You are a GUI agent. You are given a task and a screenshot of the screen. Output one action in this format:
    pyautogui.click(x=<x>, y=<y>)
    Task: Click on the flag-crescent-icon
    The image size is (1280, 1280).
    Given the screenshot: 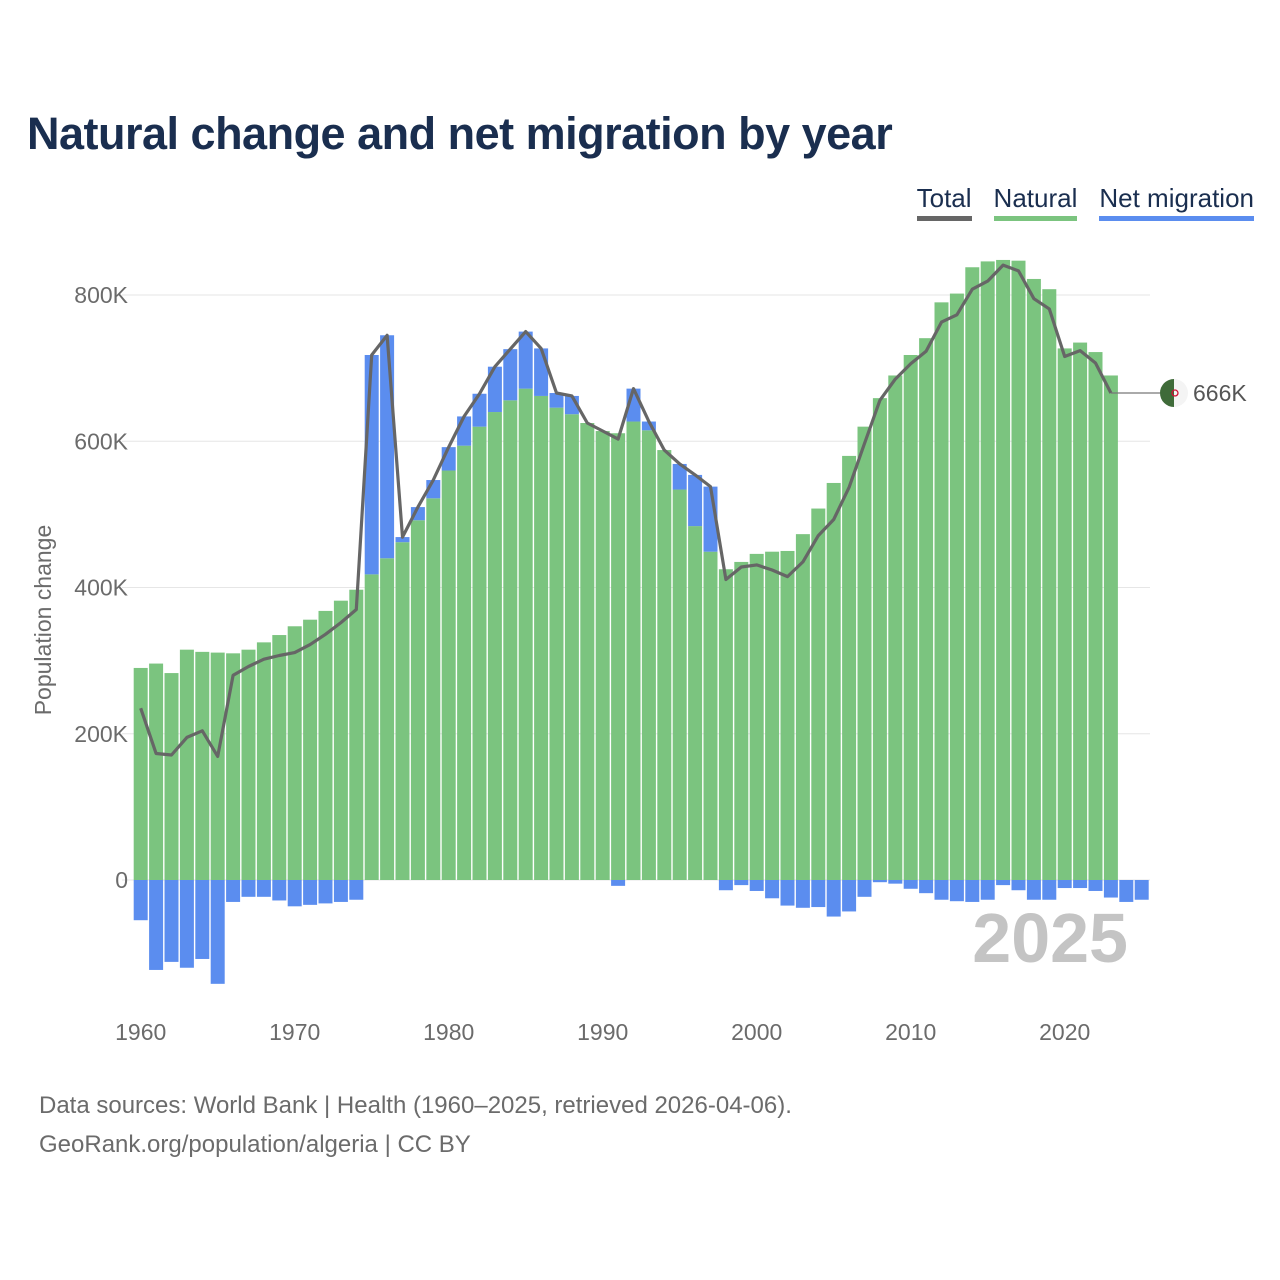 What is the action you would take?
    pyautogui.click(x=1175, y=393)
    